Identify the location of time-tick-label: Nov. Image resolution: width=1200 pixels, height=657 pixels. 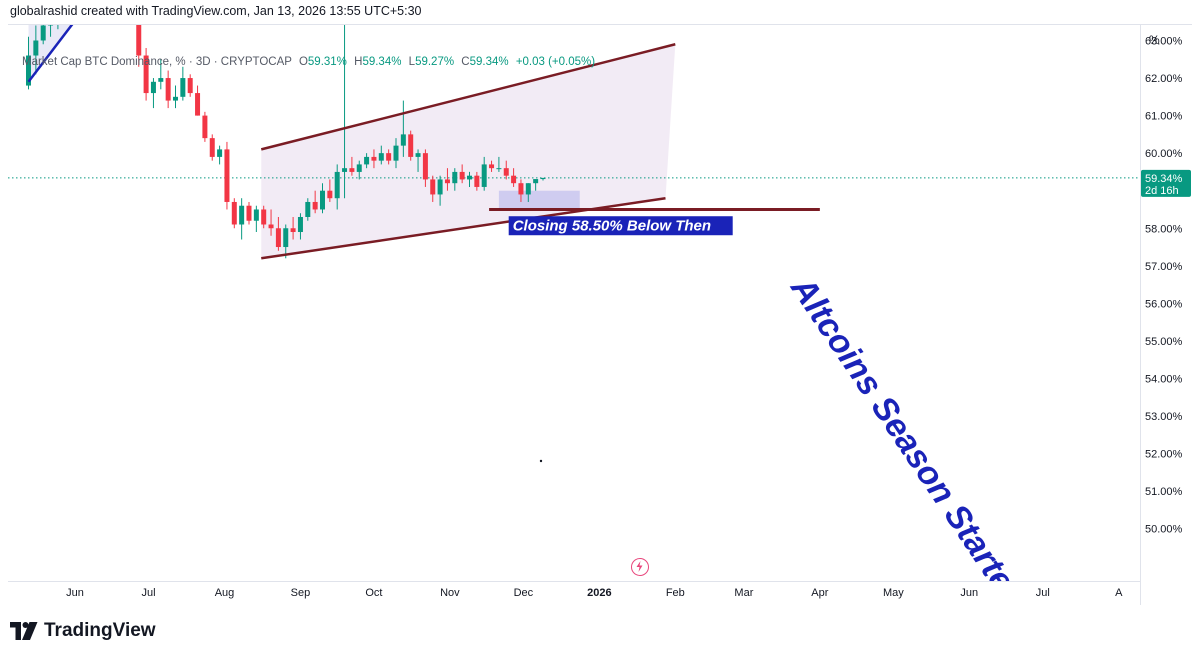
(450, 593).